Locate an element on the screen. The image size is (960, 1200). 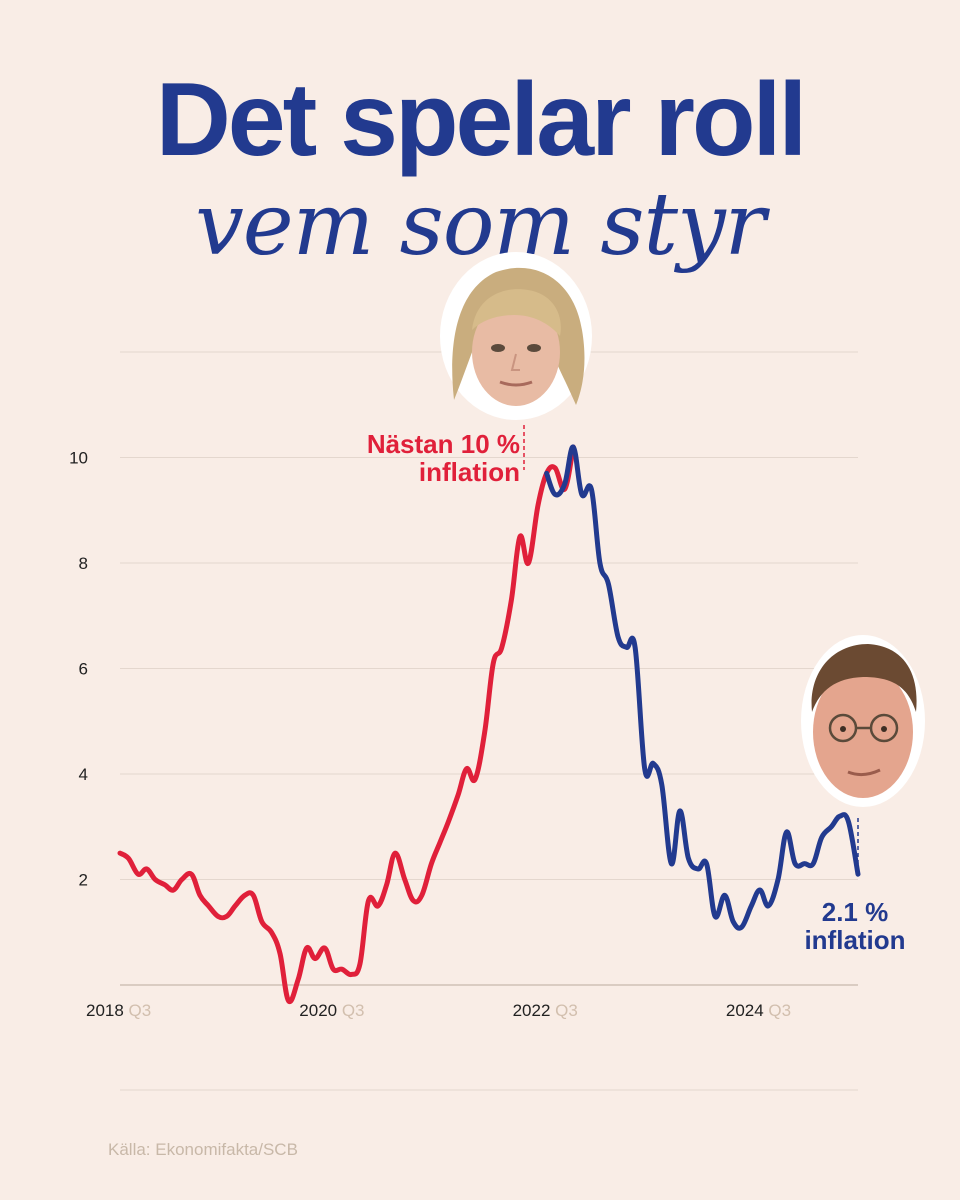
current-annotation: 2.1 % inflation is located at coordinates (855, 926).